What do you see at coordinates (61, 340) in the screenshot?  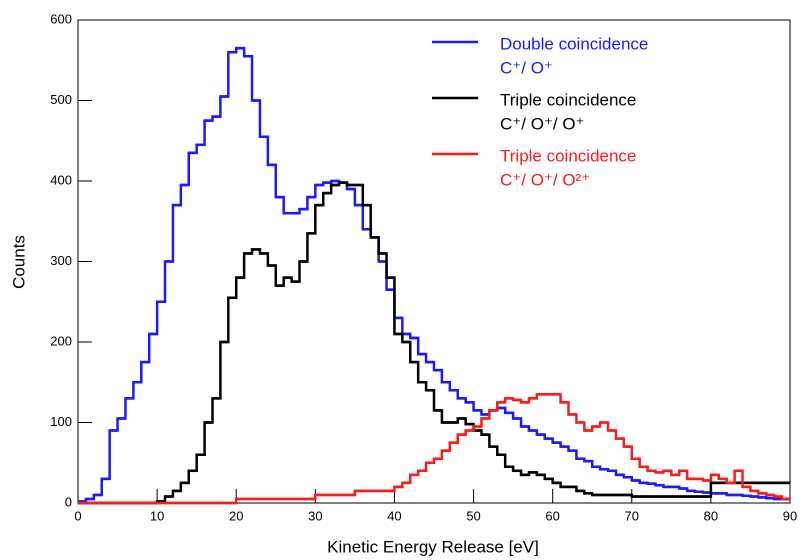 I see `y-tick-label: 200` at bounding box center [61, 340].